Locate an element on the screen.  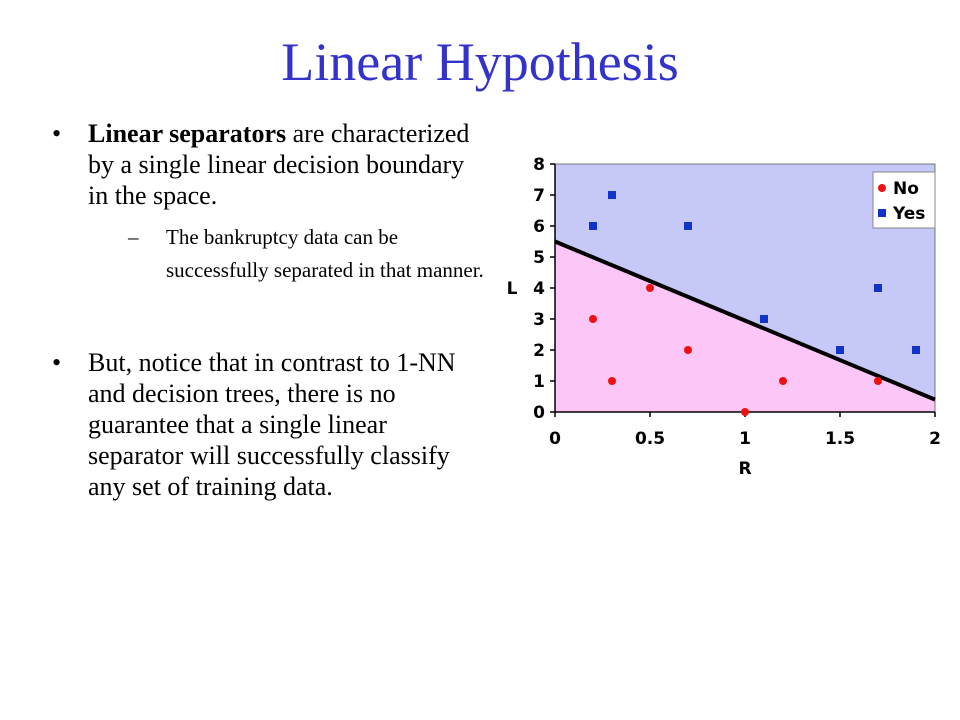
x-tick-label: 1 is located at coordinates (745, 439).